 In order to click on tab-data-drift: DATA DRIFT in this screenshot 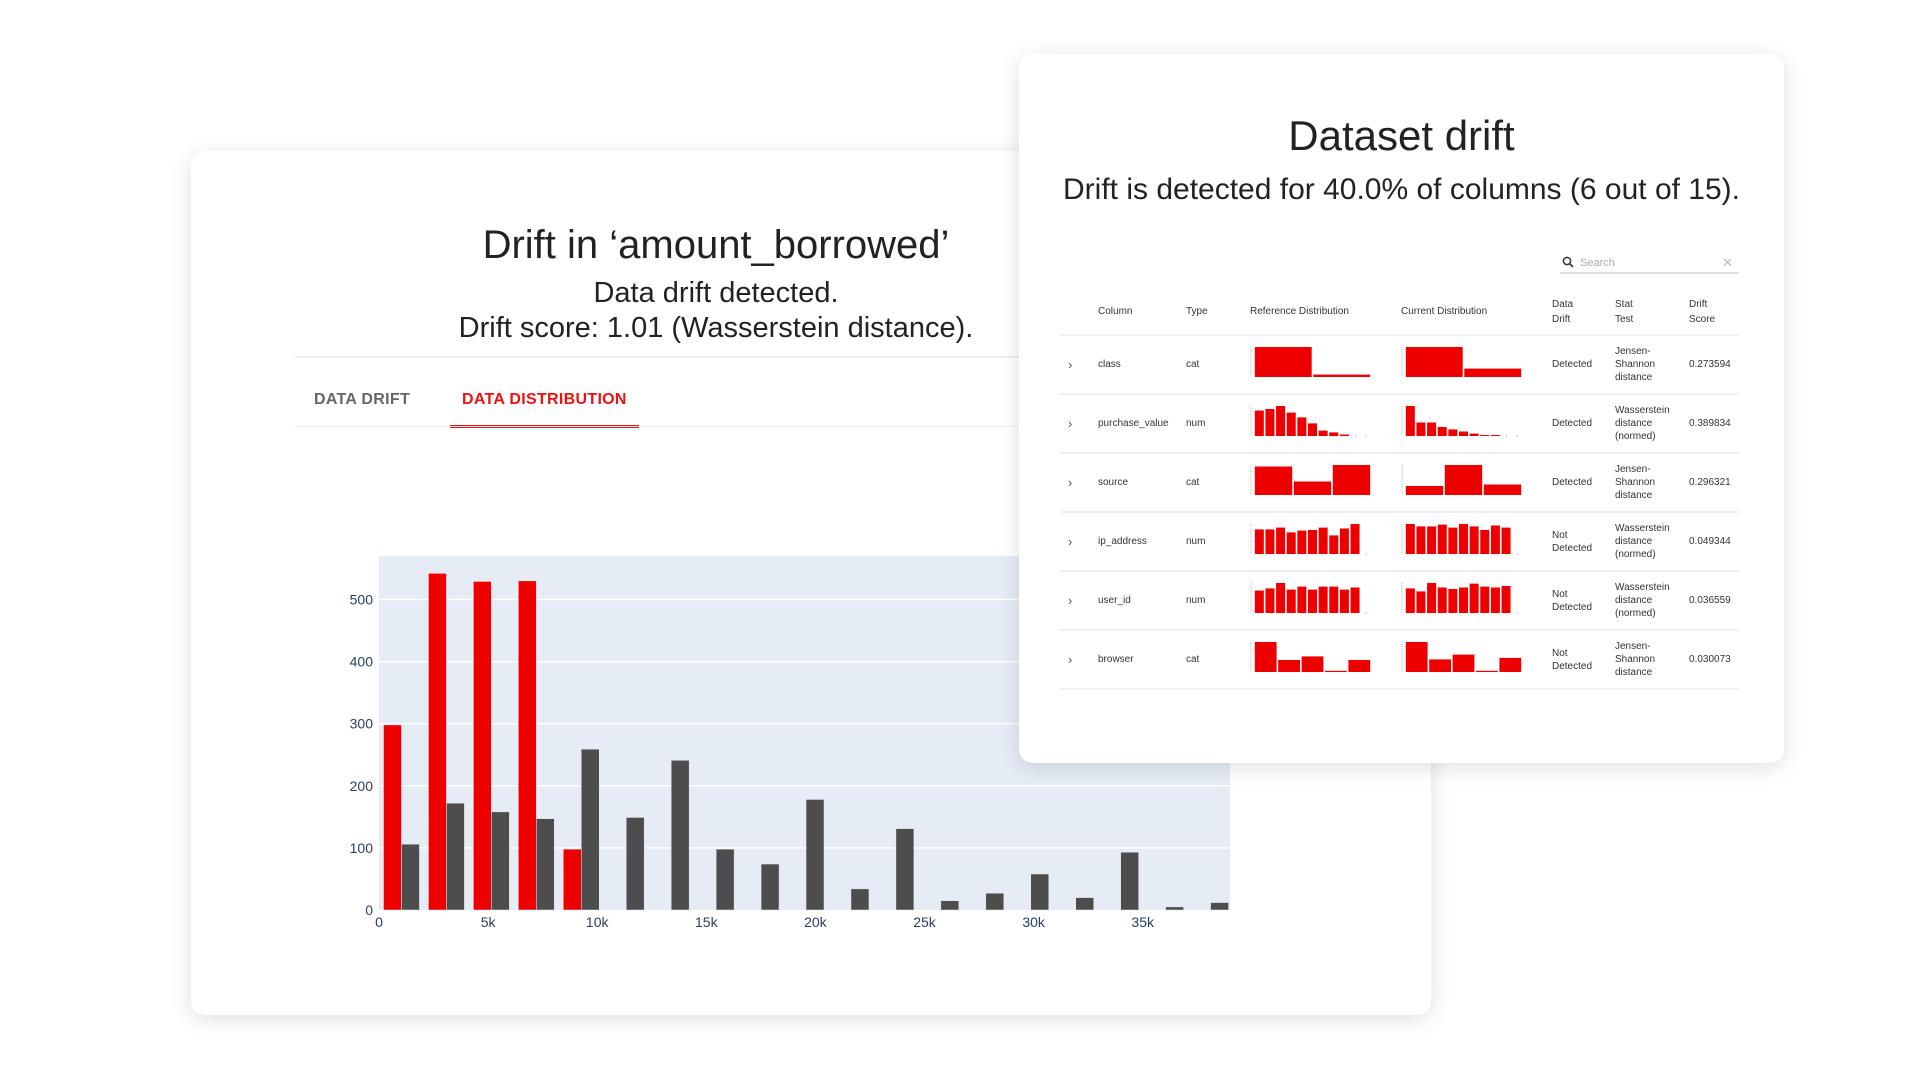, I will do `click(362, 399)`.